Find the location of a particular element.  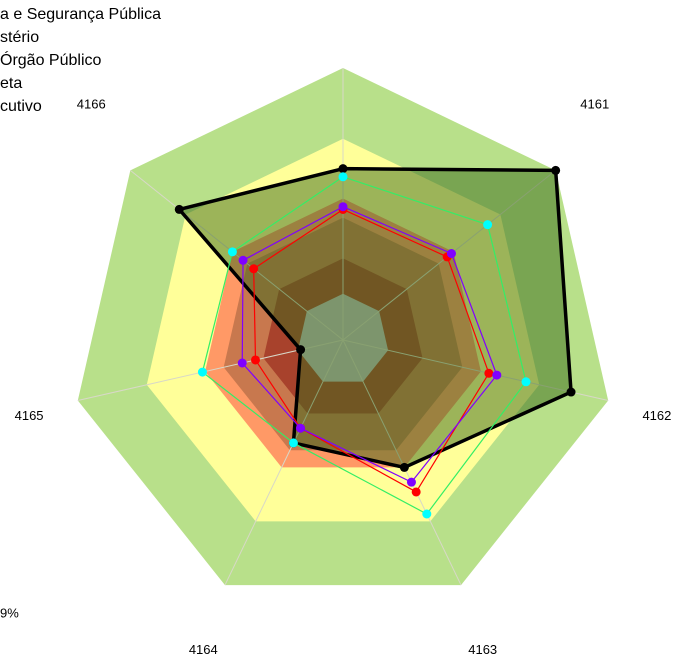

legend-entry: eta is located at coordinates (11, 83).